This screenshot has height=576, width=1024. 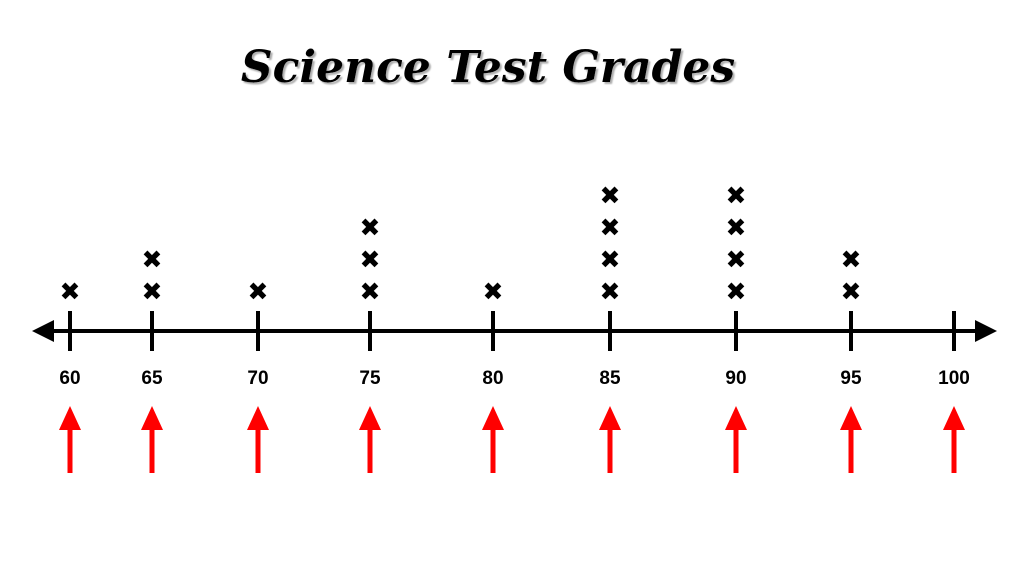 I want to click on axis-ticks, so click(x=512, y=331).